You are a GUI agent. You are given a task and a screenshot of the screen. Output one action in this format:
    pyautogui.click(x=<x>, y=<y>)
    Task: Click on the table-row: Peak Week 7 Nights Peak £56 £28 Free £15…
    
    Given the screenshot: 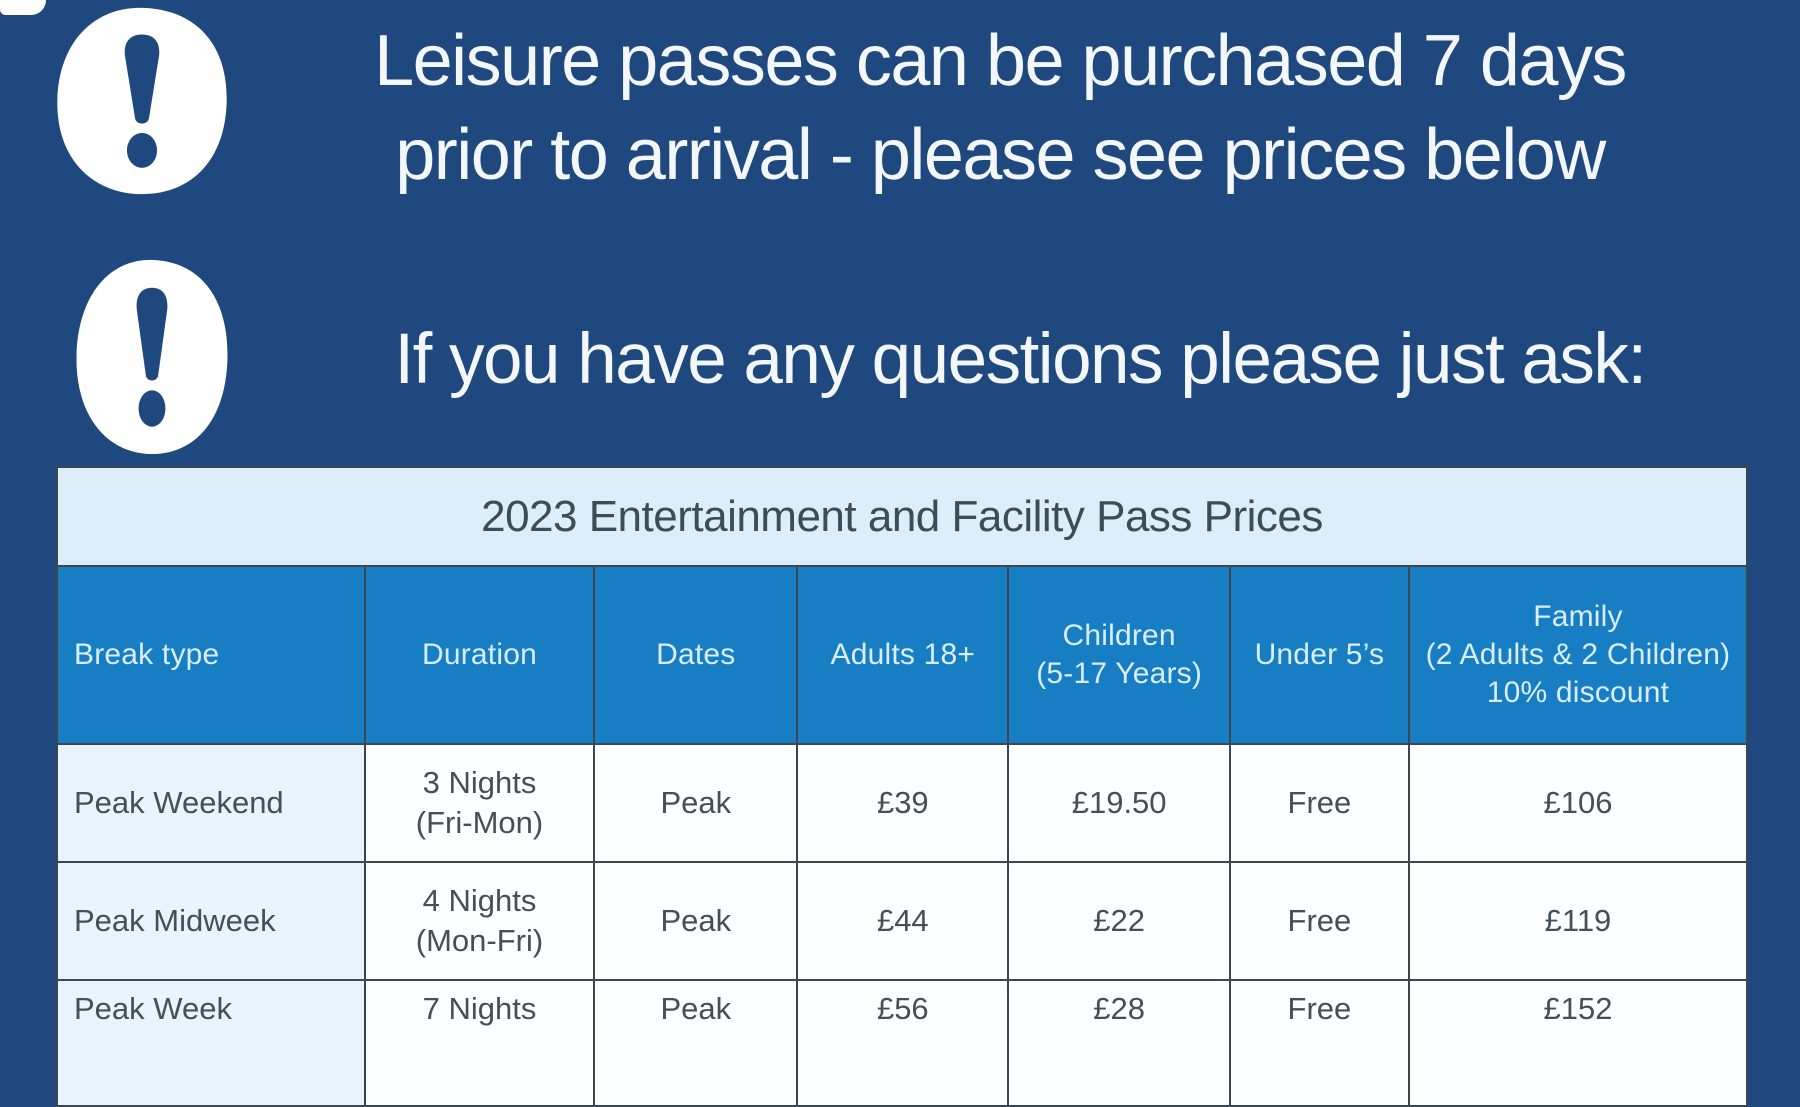 What is the action you would take?
    pyautogui.click(x=902, y=1043)
    